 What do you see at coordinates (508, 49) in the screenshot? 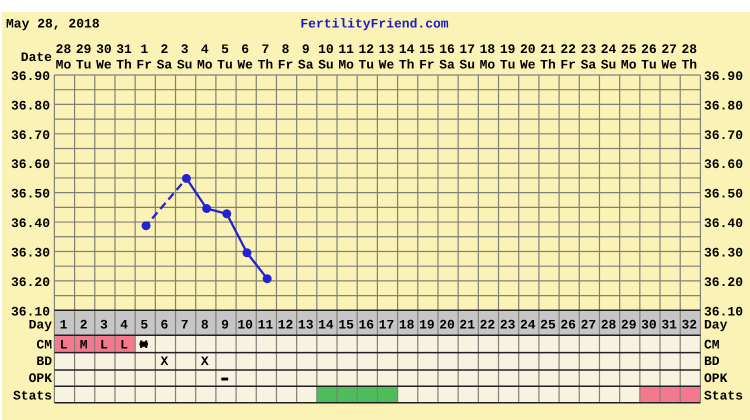
I see `svg-text: 19` at bounding box center [508, 49].